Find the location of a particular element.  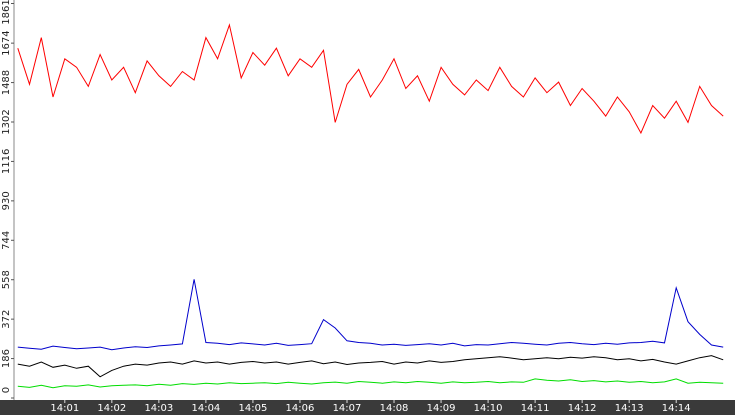

y-tick-label: 930 is located at coordinates (6, 200).